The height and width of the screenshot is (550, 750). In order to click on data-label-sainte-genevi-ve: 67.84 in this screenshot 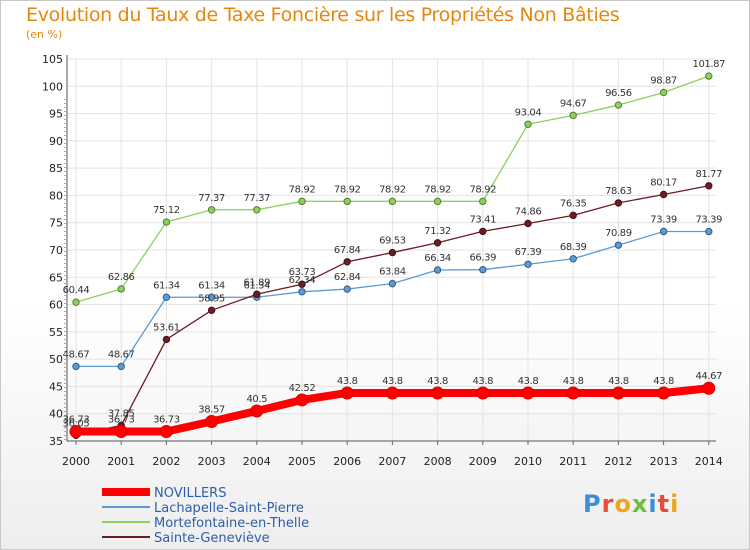, I will do `click(347, 250)`.